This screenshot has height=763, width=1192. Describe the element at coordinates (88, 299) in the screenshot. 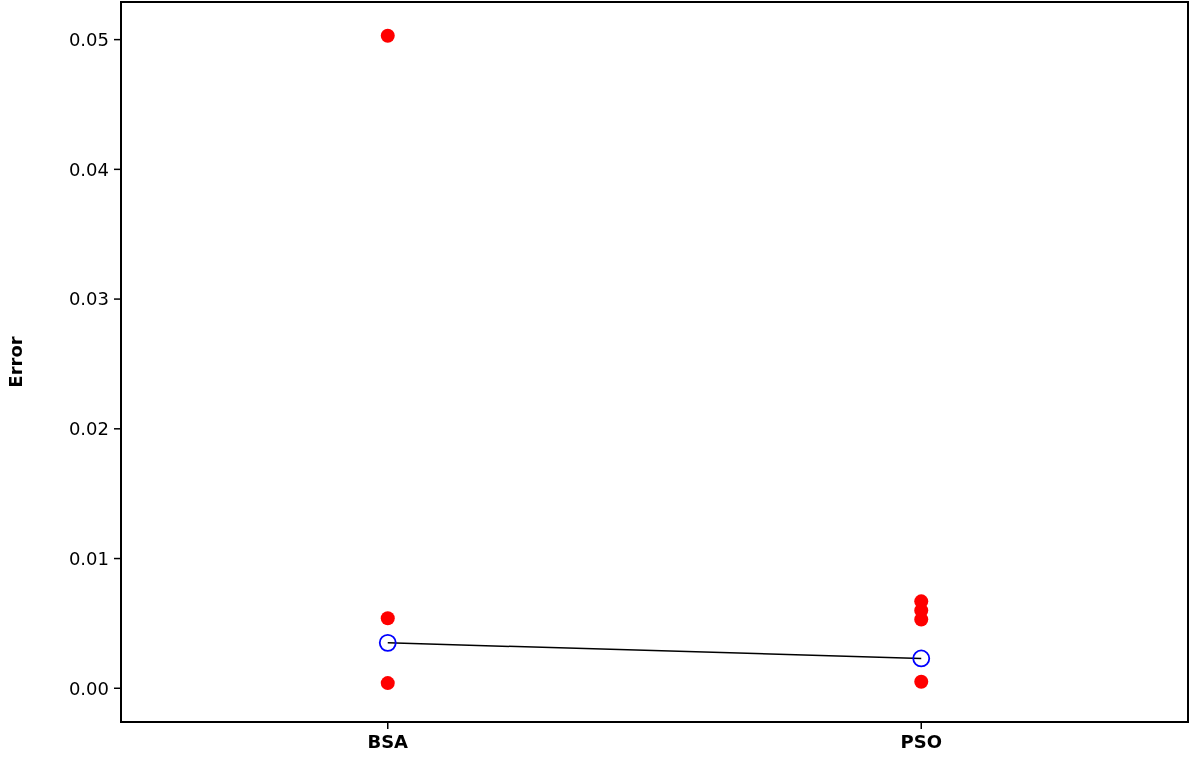

I see `y-tick-label: 0.03` at that location.